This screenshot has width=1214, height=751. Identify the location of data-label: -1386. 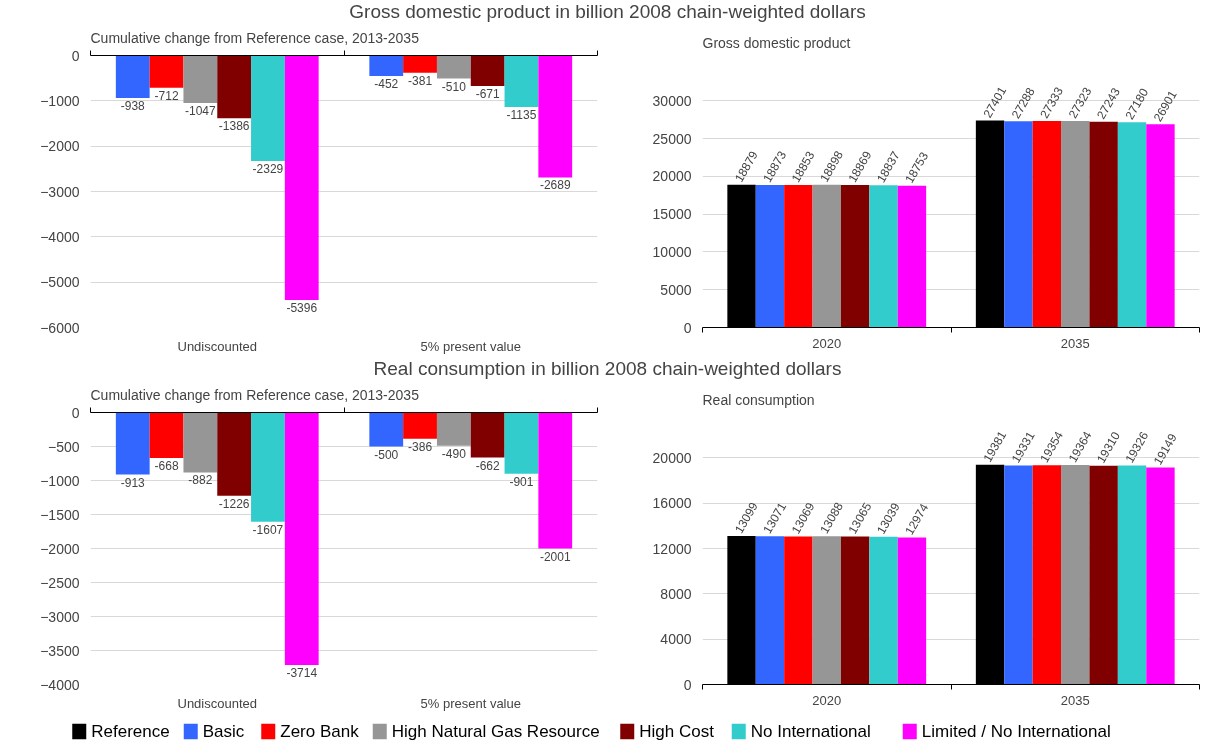
(234, 126).